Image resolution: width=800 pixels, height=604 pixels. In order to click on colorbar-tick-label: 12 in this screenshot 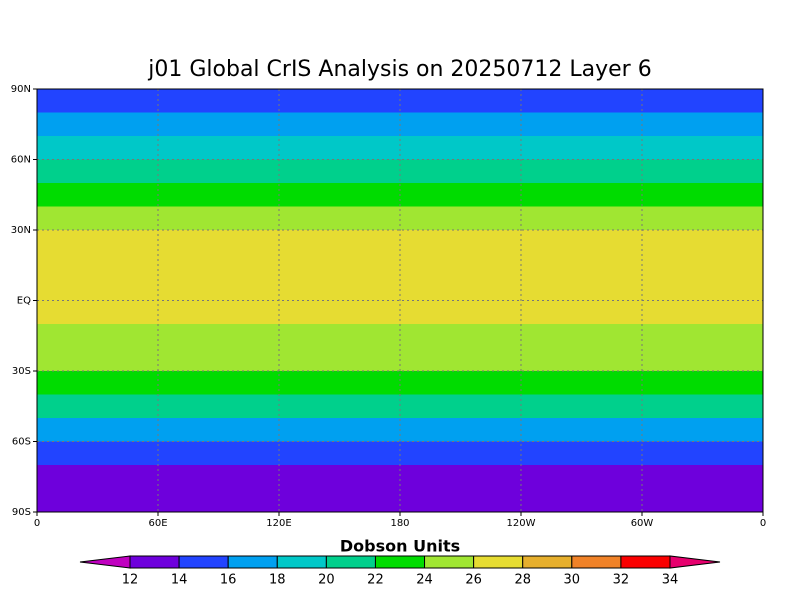, I will do `click(130, 580)`.